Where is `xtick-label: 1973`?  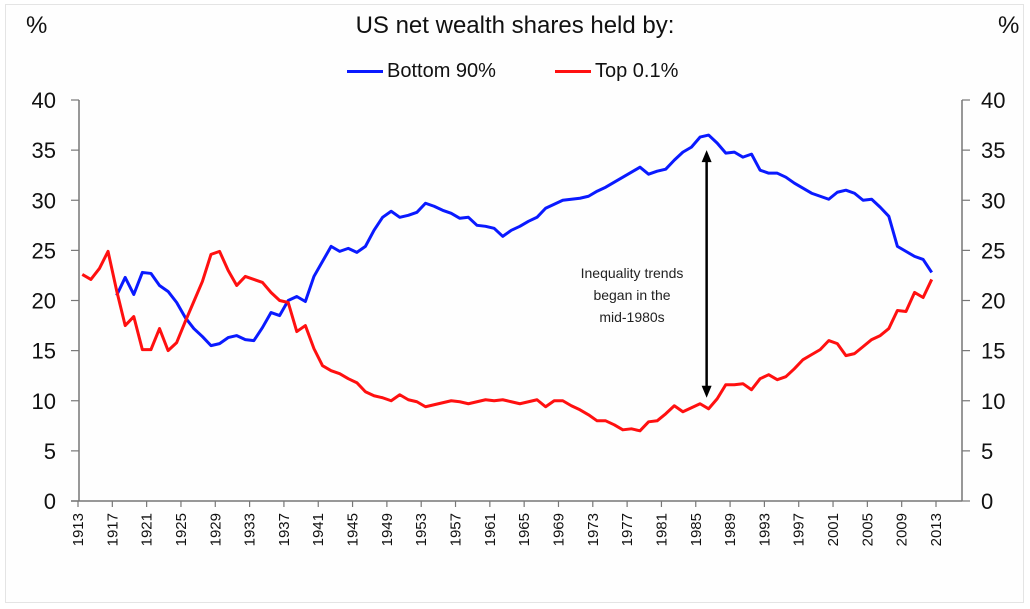 xtick-label: 1973 is located at coordinates (593, 529).